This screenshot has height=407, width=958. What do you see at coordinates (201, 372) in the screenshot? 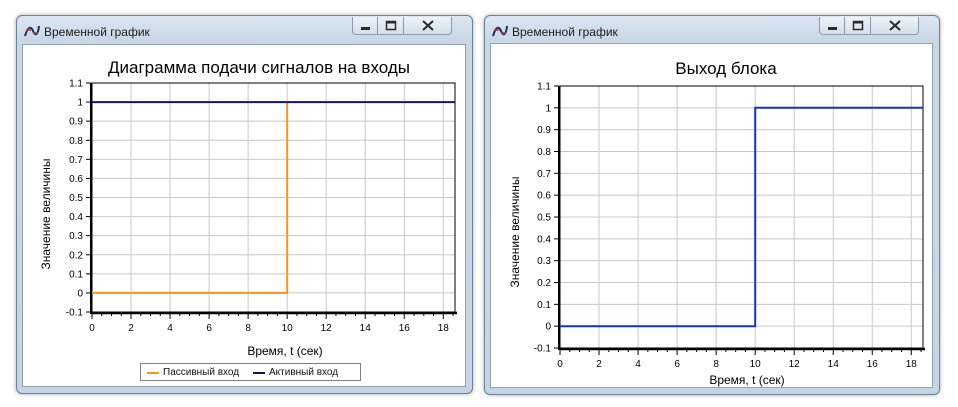
I see `legend-label-passive: Пассивный вход` at bounding box center [201, 372].